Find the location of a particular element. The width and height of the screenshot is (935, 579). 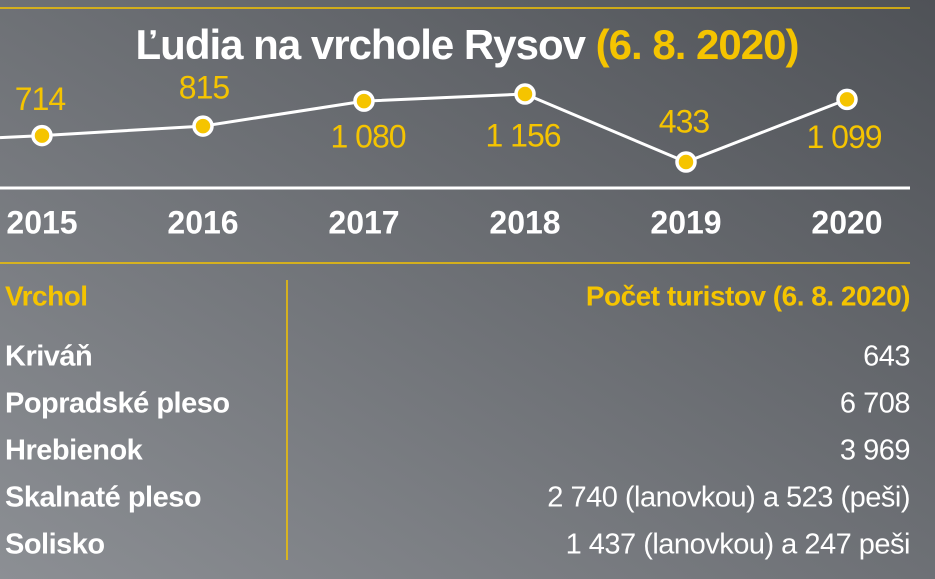

x-tick-label: 2017 is located at coordinates (363, 222).